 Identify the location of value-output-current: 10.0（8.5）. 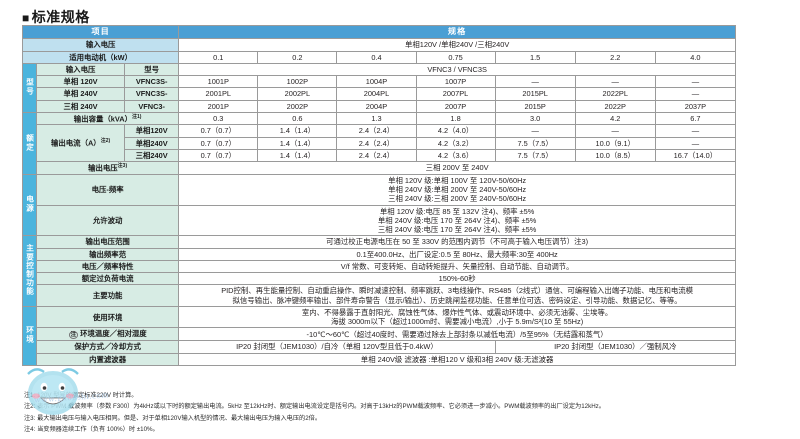
(615, 155).